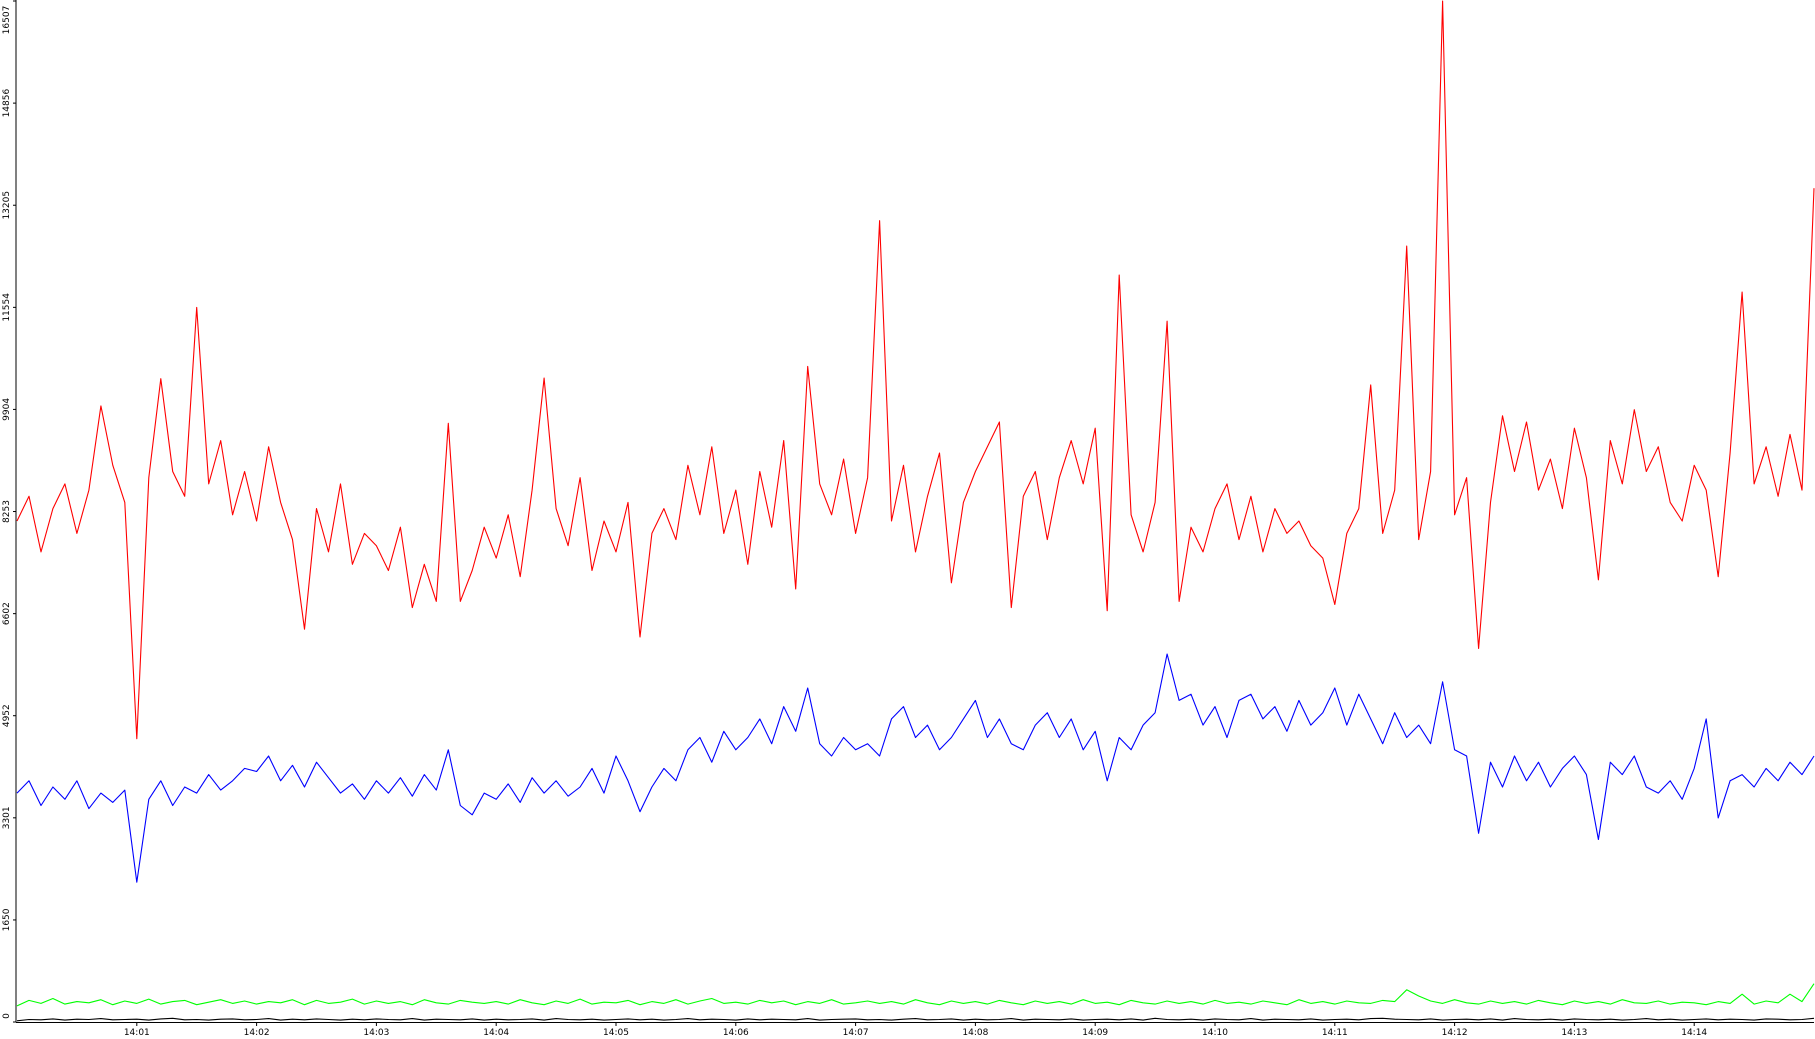 This screenshot has width=1815, height=1039. What do you see at coordinates (7, 20) in the screenshot?
I see `y-tick-label: 16507` at bounding box center [7, 20].